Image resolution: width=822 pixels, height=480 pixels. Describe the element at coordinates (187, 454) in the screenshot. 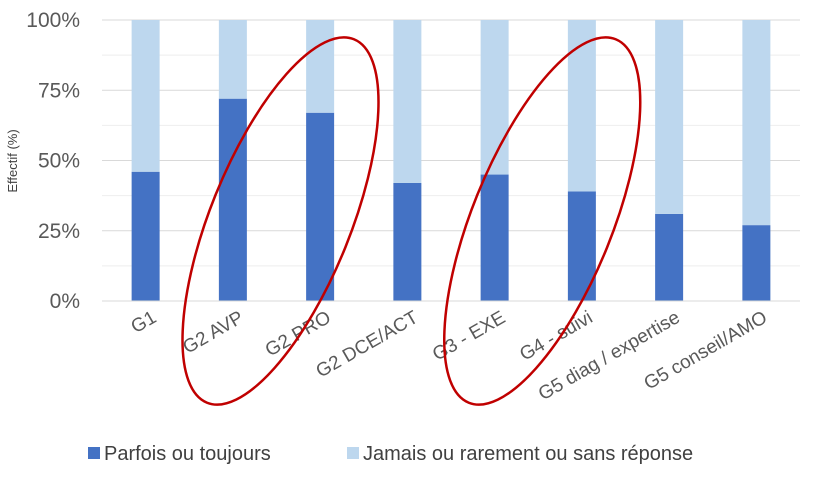

I see `legend-label: Parfois ou toujours` at that location.